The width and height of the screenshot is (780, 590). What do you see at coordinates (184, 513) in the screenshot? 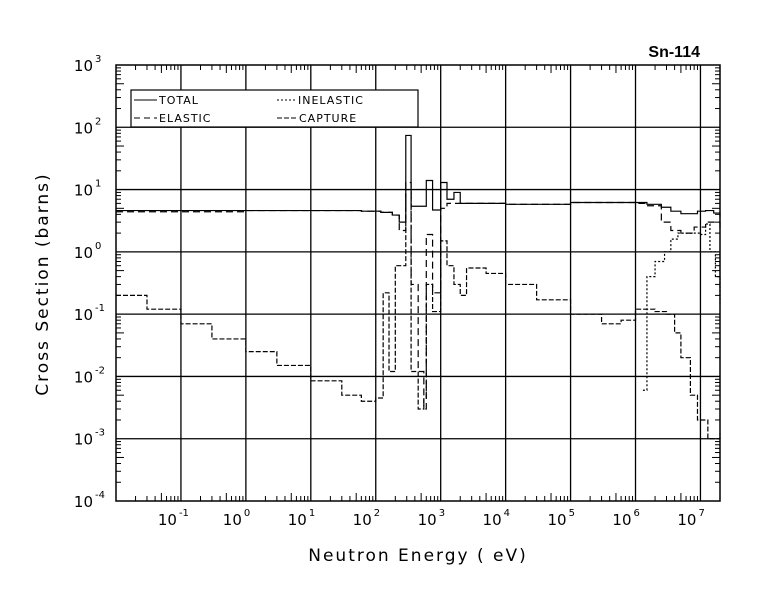
I see `x-tick-label-exponent: -1` at bounding box center [184, 513].